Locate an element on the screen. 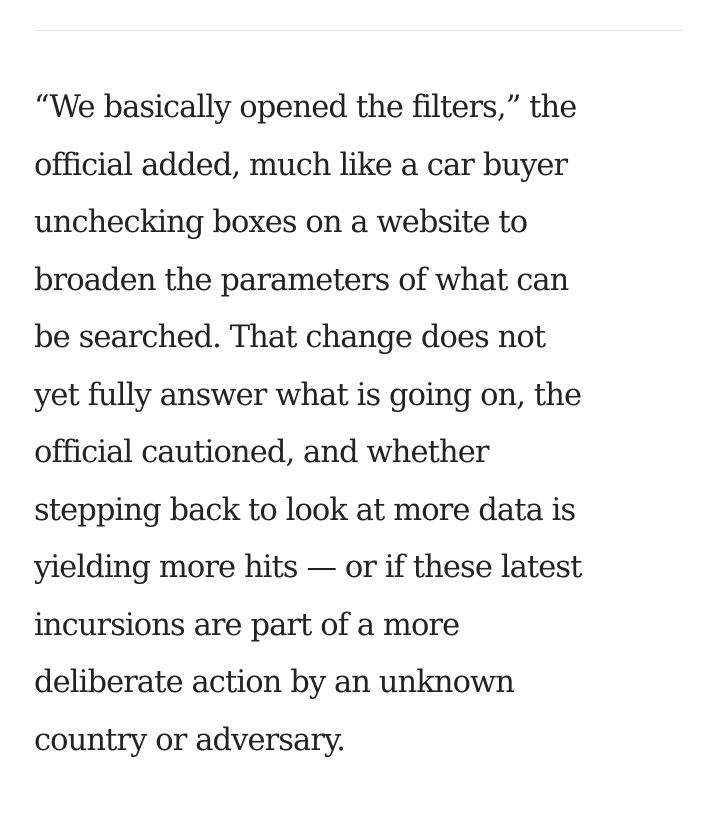 The image size is (720, 824). paragraph-line: “We basically opened the filters,” the is located at coordinates (305, 107).